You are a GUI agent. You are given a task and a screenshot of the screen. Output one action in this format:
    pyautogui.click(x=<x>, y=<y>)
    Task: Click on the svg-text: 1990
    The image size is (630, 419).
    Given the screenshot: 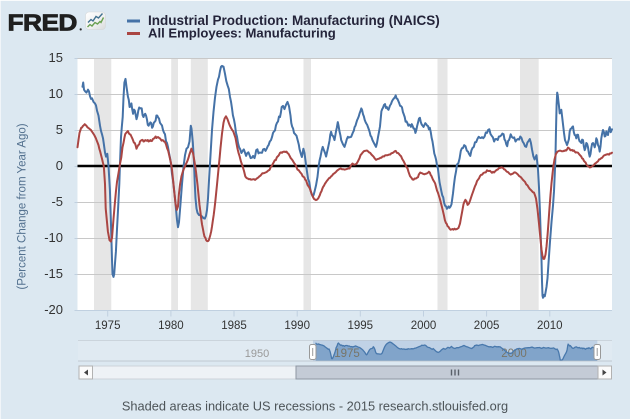 What is the action you would take?
    pyautogui.click(x=297, y=326)
    